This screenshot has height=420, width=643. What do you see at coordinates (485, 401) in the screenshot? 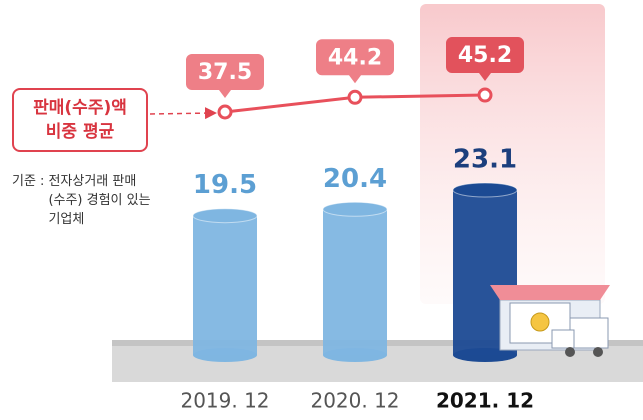
I see `x-tick-label: 2021. 12` at bounding box center [485, 401].